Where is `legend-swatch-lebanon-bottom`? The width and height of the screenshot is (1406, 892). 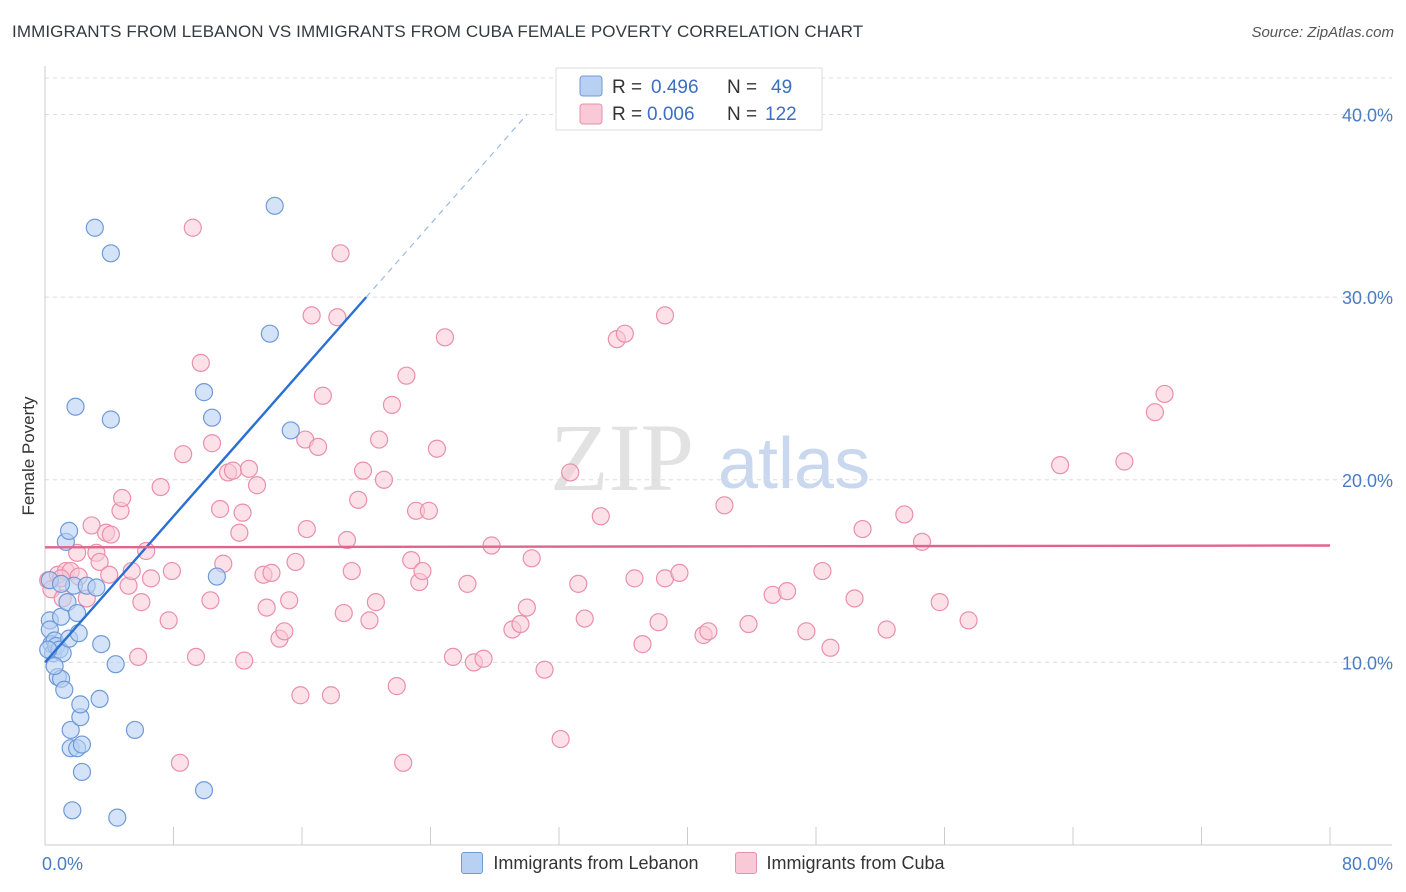 legend-swatch-lebanon-bottom is located at coordinates (472, 863).